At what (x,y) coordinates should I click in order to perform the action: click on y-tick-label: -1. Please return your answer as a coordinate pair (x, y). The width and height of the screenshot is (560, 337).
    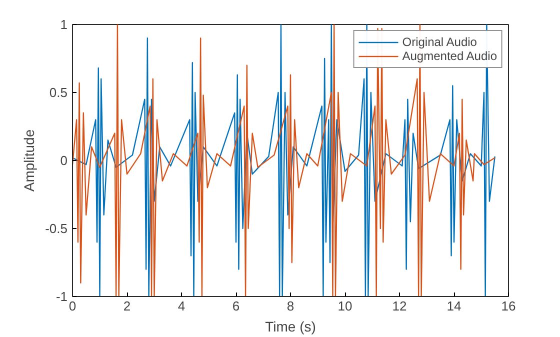
    Looking at the image, I should click on (62, 296).